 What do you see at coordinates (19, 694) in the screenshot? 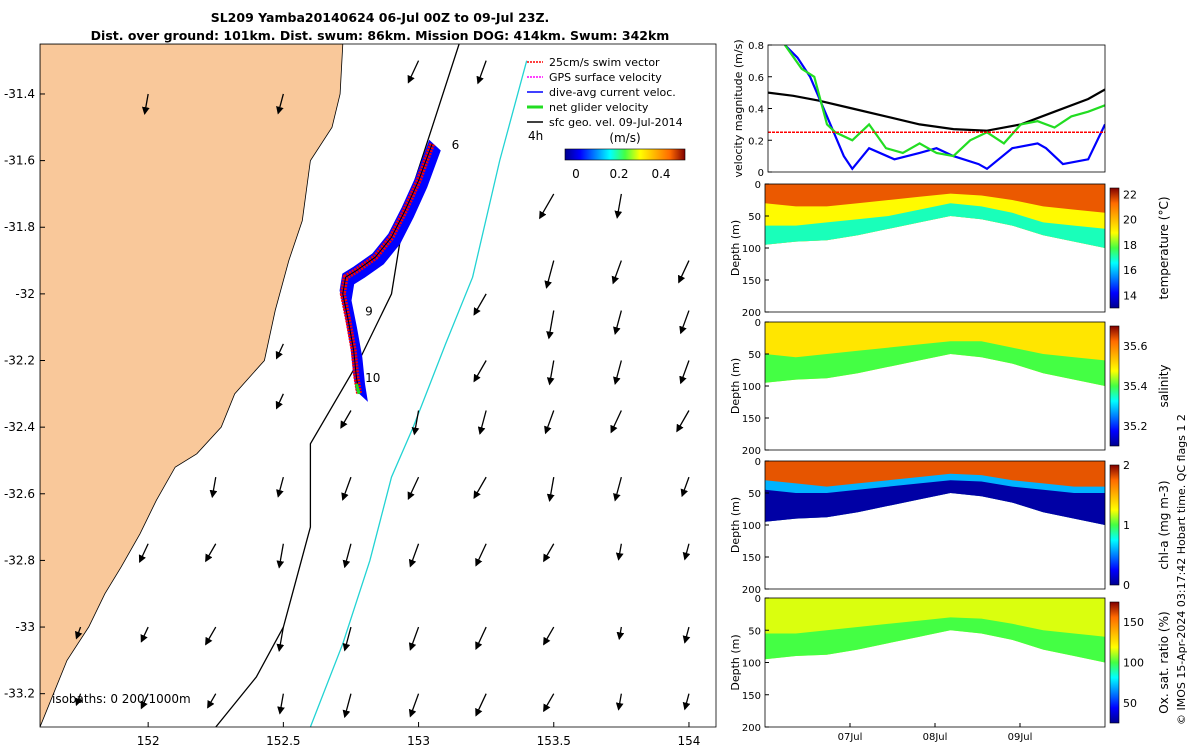
I see `map-y-tick-label: -33.2` at bounding box center [19, 694].